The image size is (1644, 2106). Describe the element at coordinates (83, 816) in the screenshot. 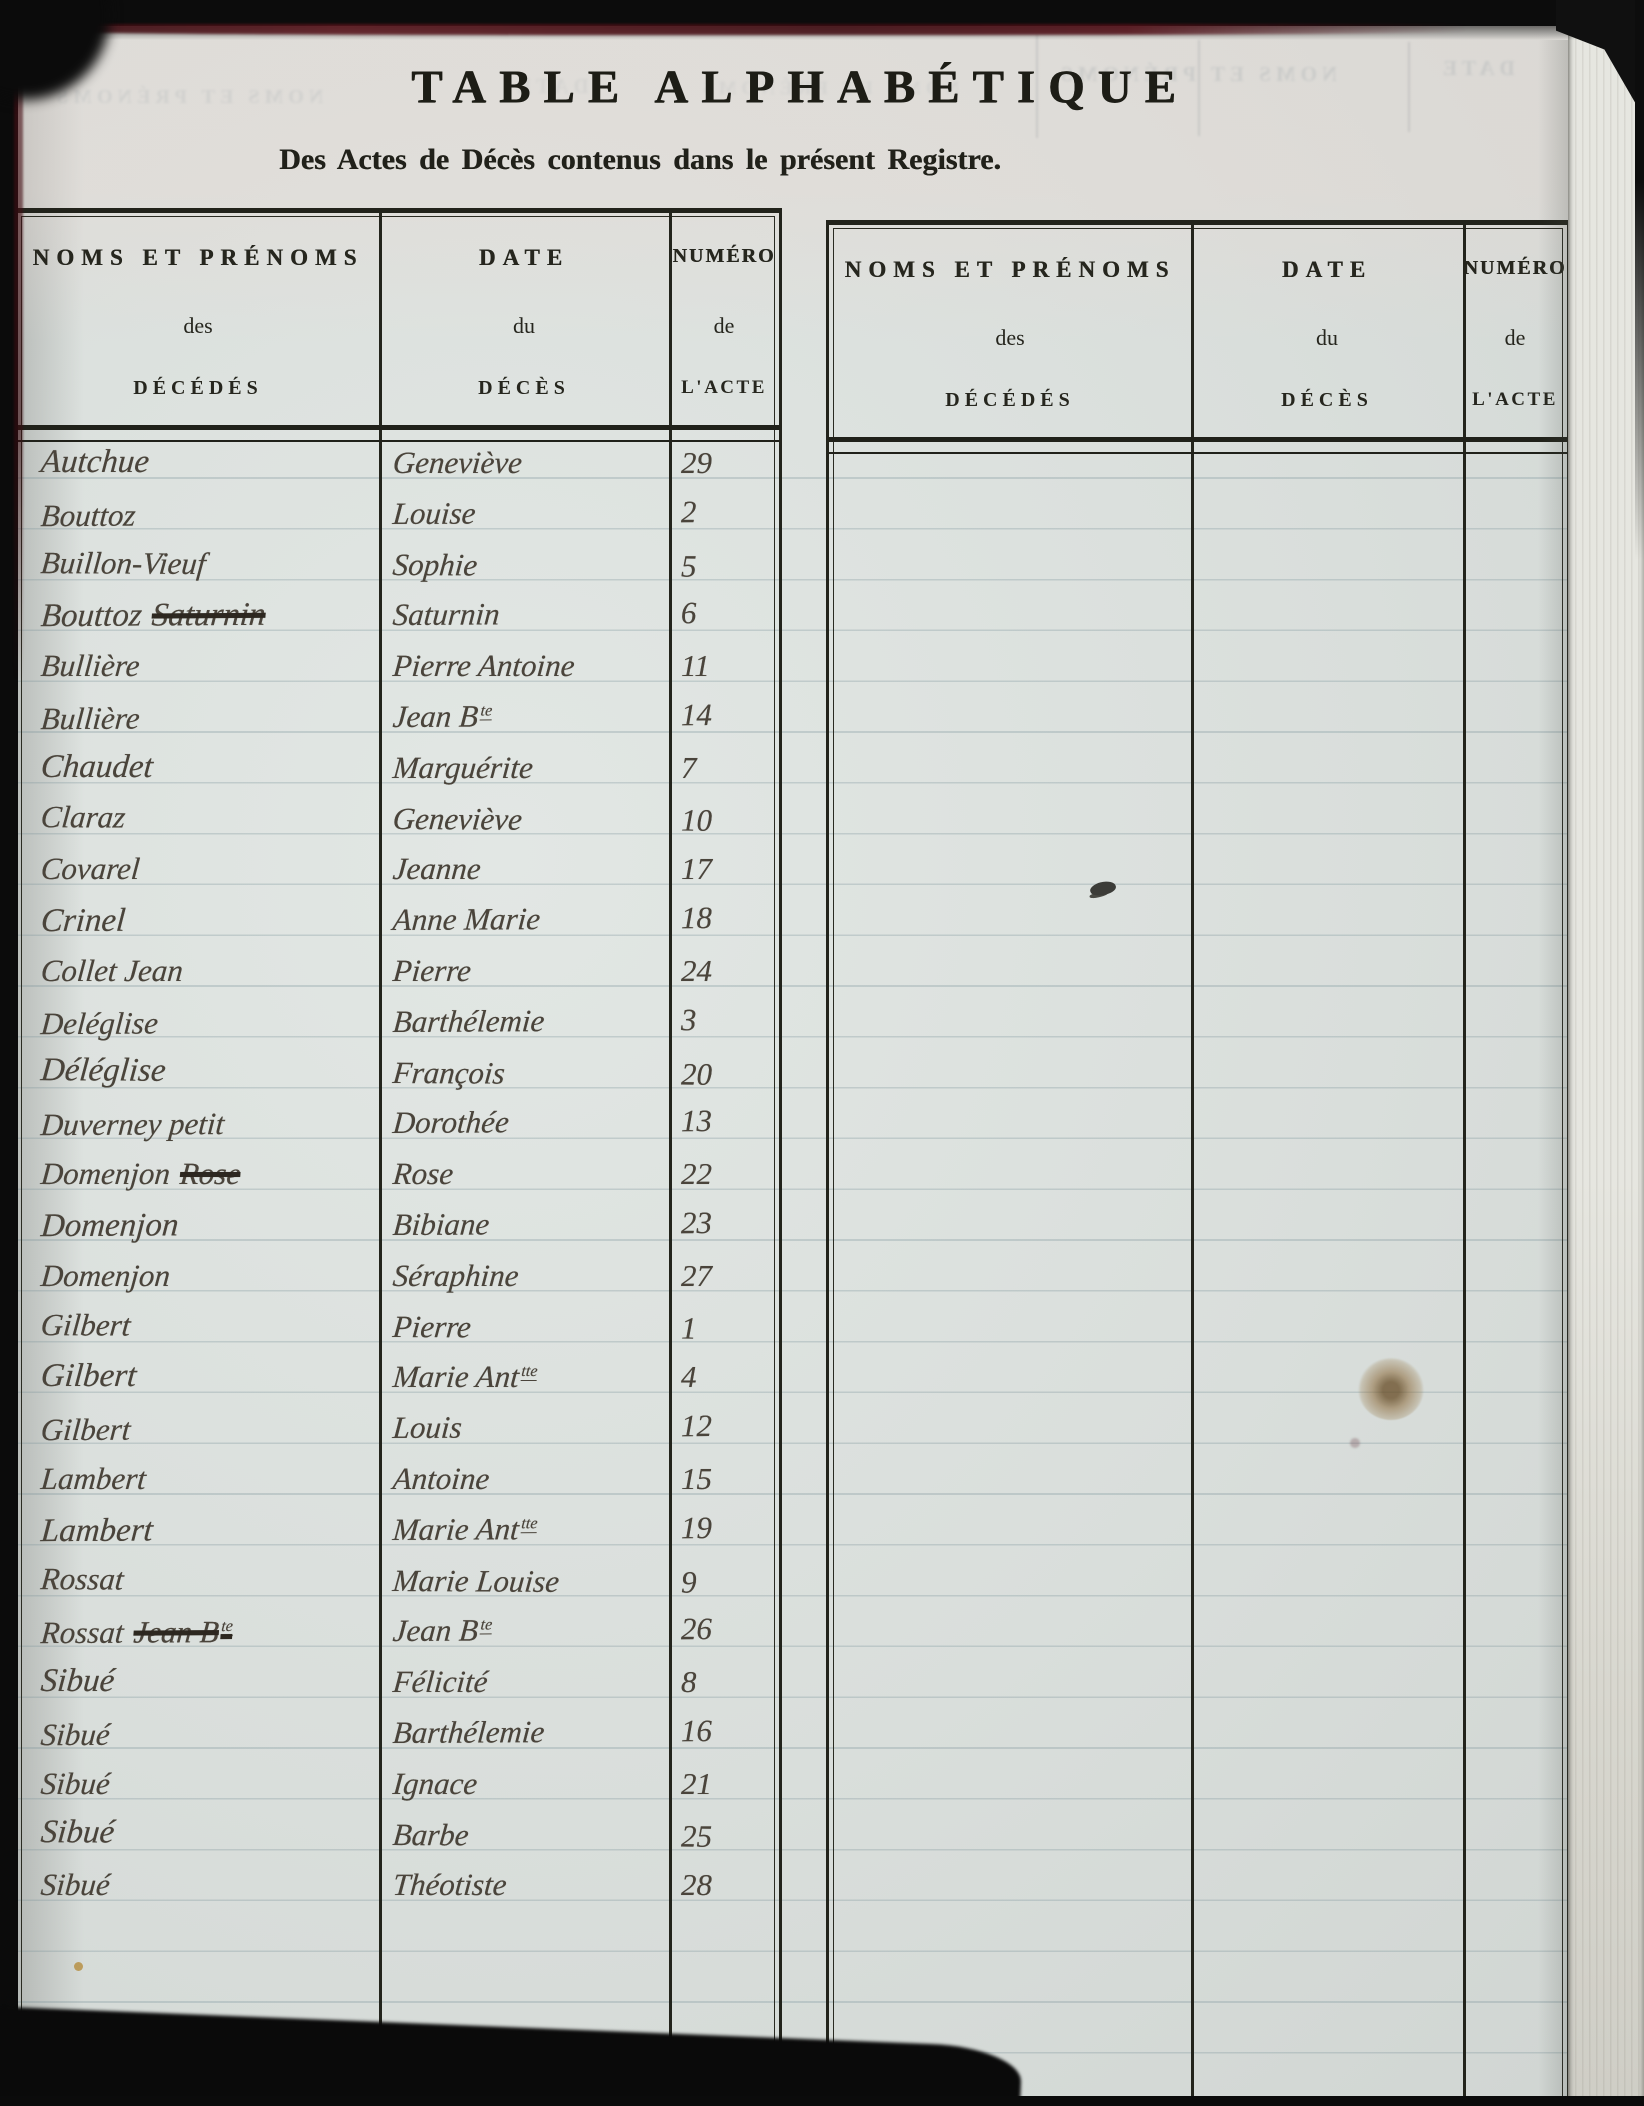

I see `deceased-name: Claraz` at that location.